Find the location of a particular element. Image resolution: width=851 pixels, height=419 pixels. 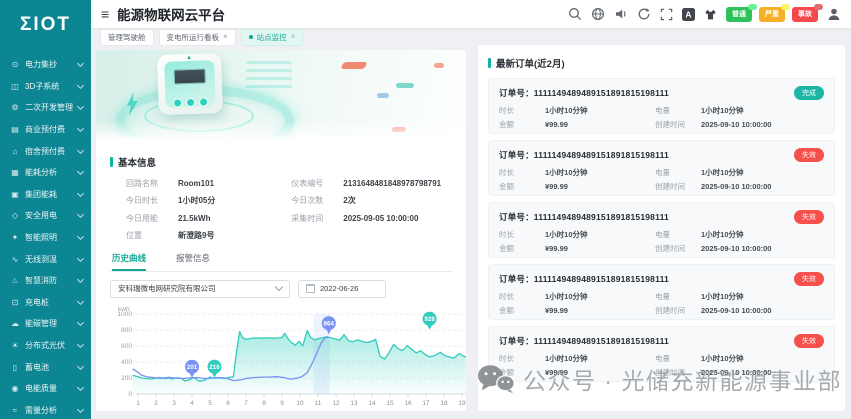

svg-text: 200 is located at coordinates (126, 378).